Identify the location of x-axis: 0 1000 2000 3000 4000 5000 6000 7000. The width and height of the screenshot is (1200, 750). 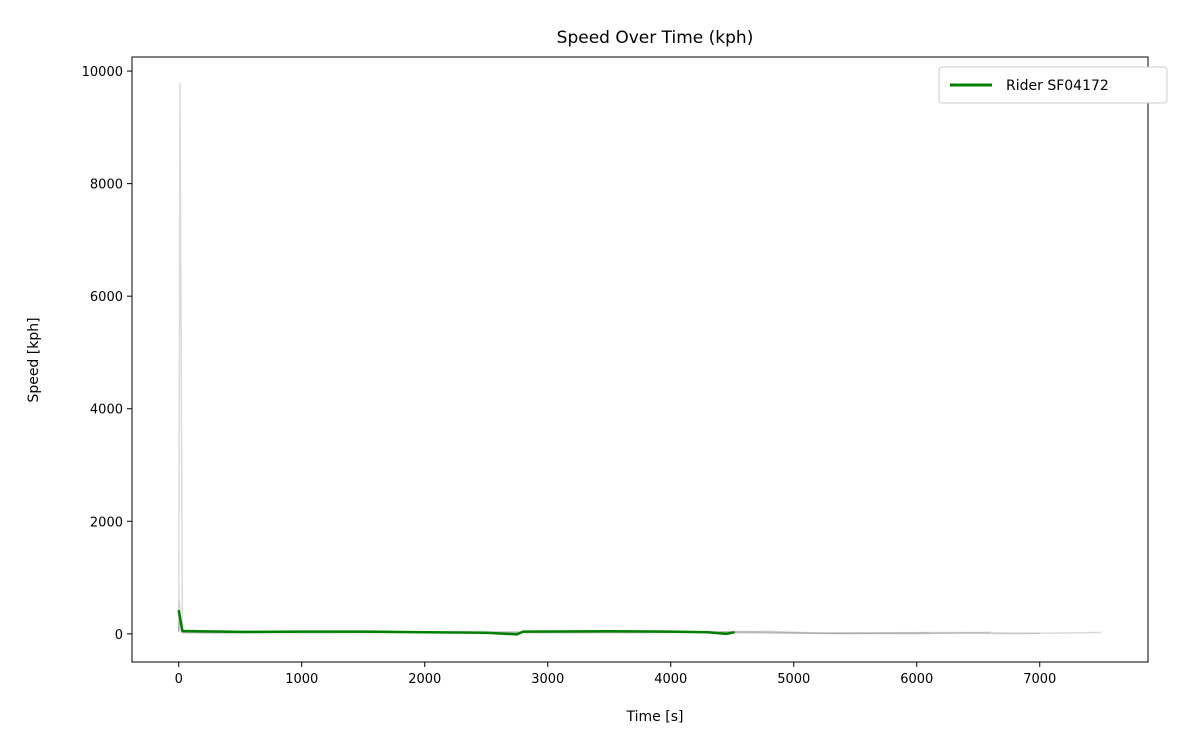
(615, 674).